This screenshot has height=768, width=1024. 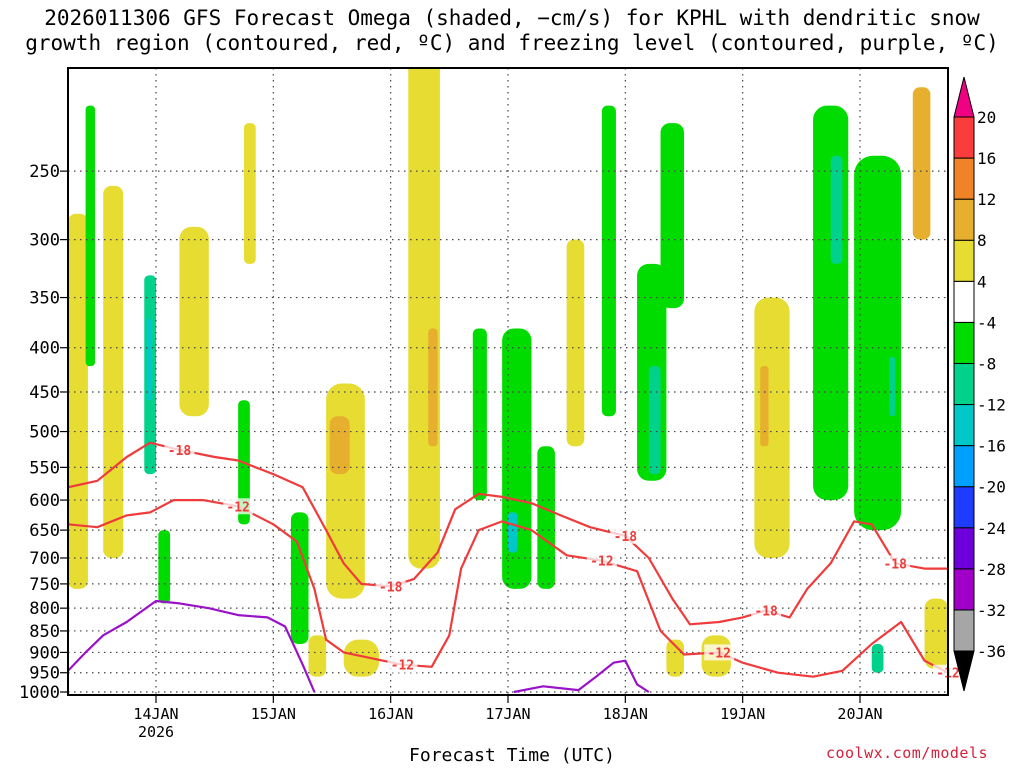 I want to click on colorbar-tick-label: -16, so click(x=991, y=446).